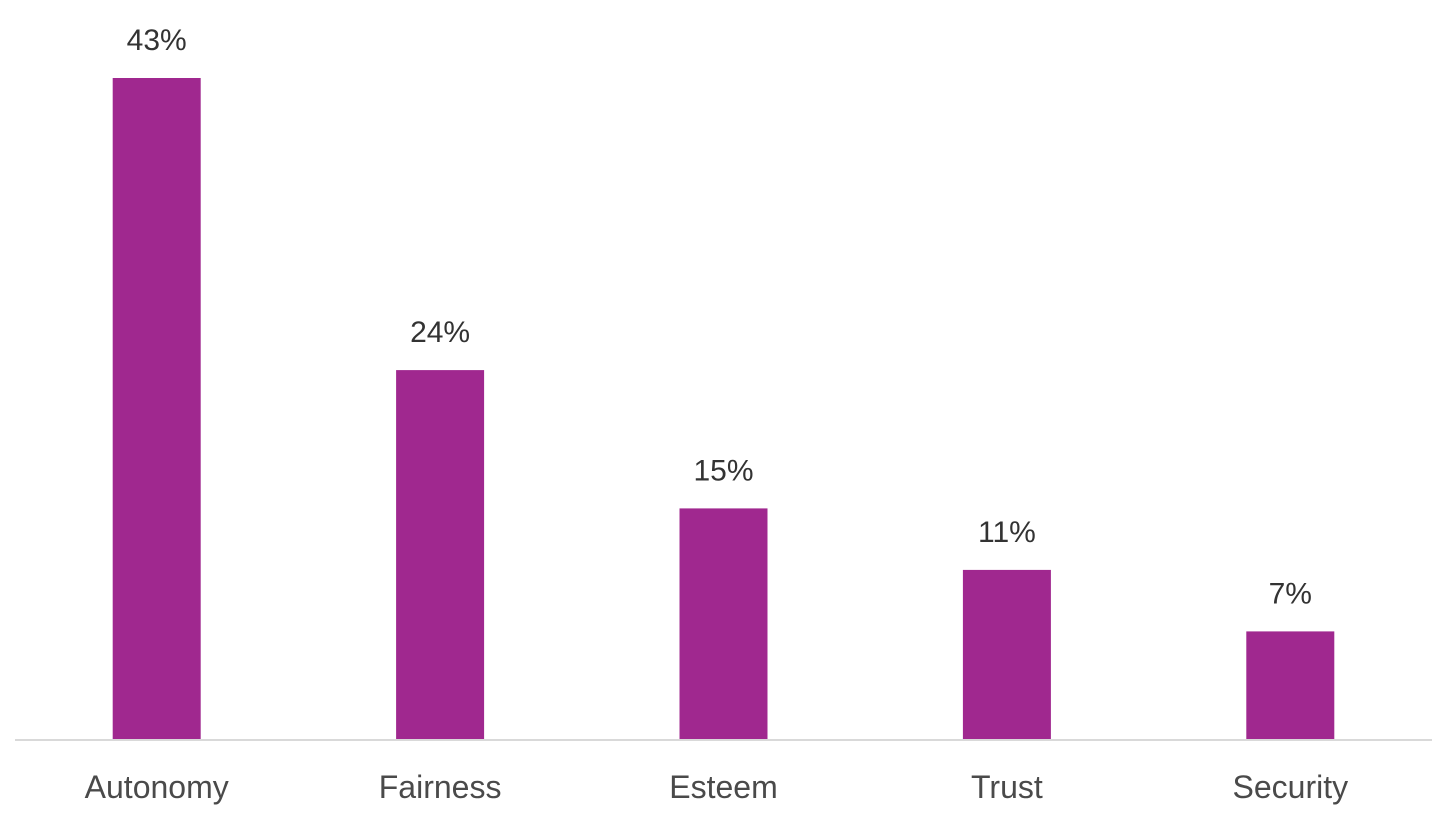  What do you see at coordinates (440, 554) in the screenshot?
I see `bar-fairness` at bounding box center [440, 554].